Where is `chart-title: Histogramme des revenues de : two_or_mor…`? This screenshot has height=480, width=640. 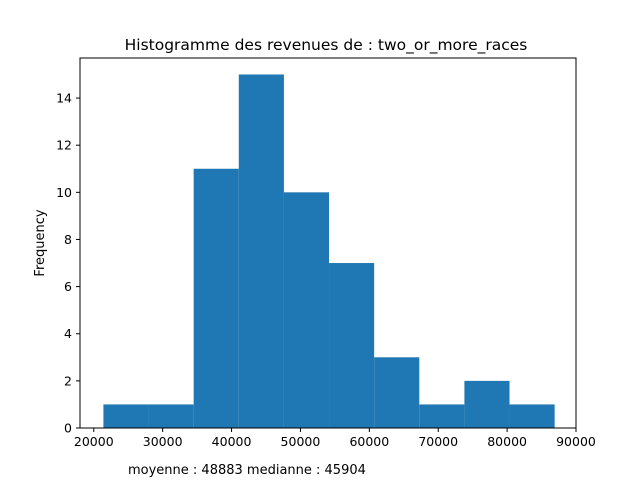
chart-title: Histogramme des revenues de : two_or_mor… is located at coordinates (326, 45).